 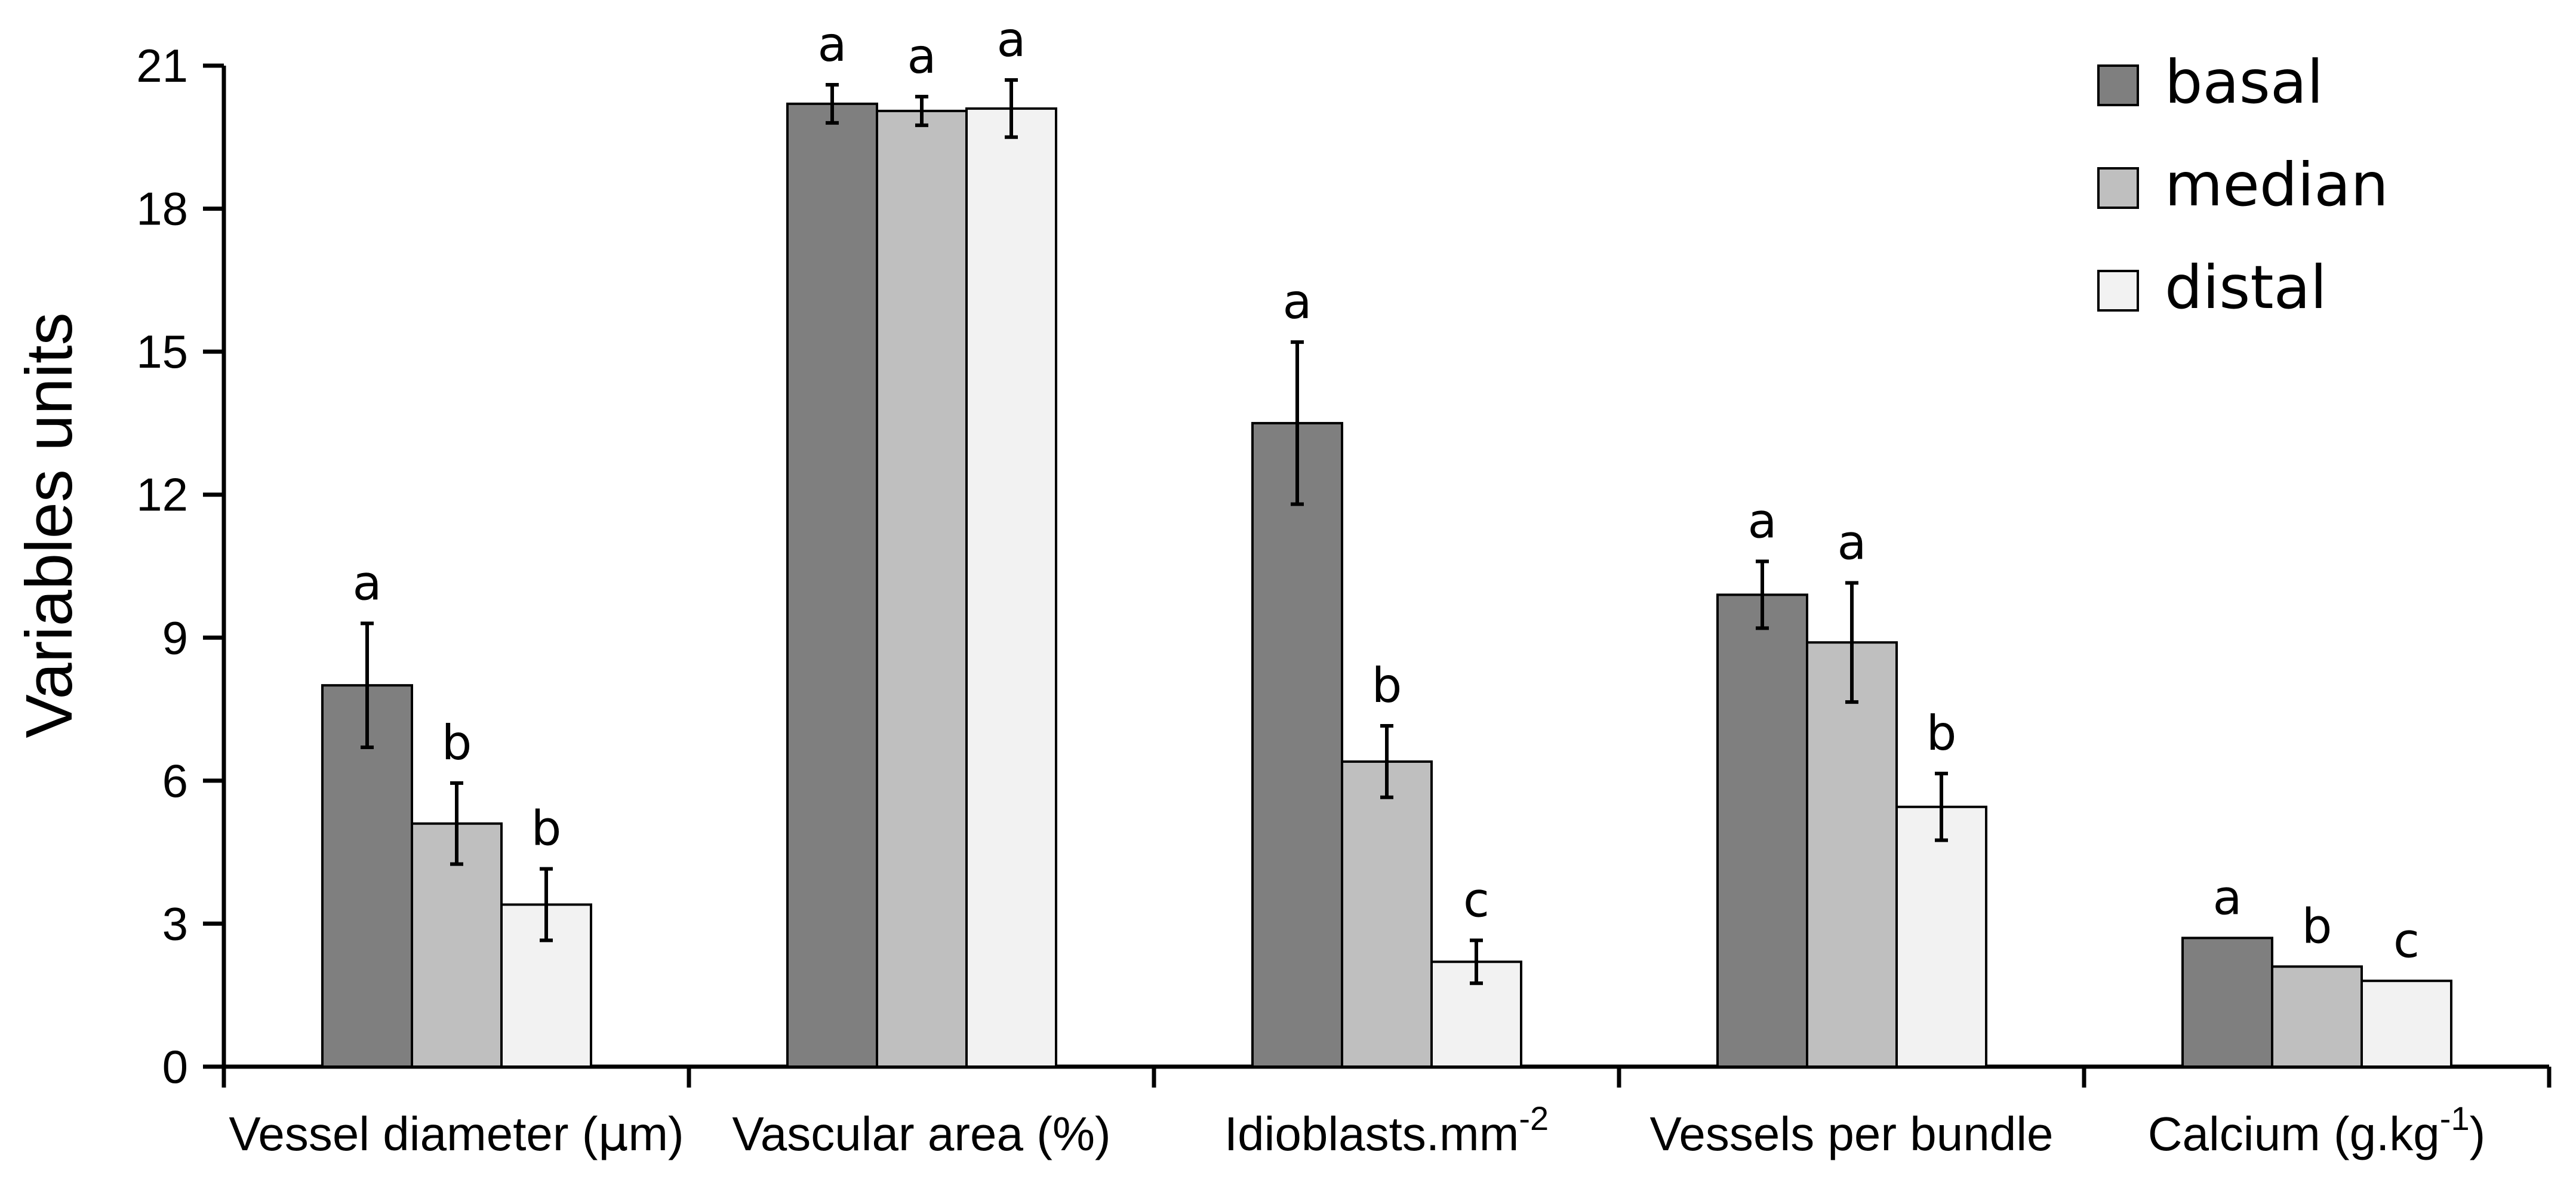 I want to click on category-label-text: Idioblasts.mm, so click(x=1371, y=1133).